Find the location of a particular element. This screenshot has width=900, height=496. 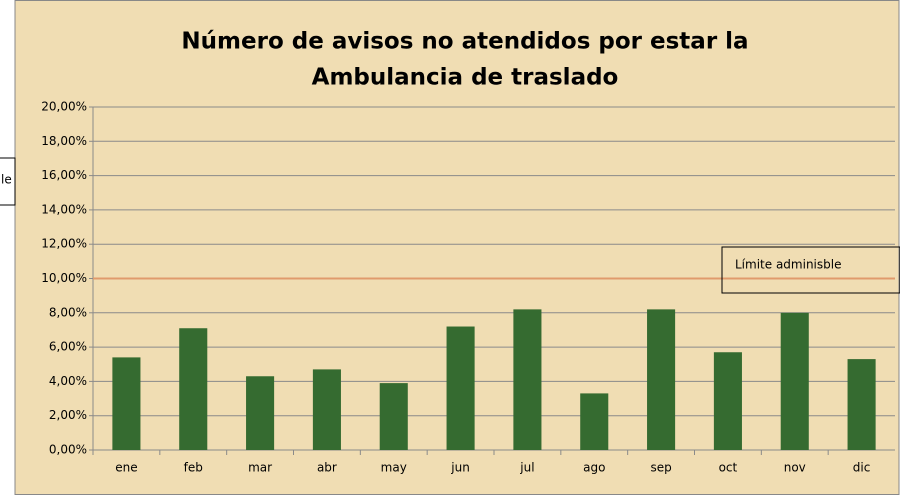

x-tick-label: mar is located at coordinates (260, 468).